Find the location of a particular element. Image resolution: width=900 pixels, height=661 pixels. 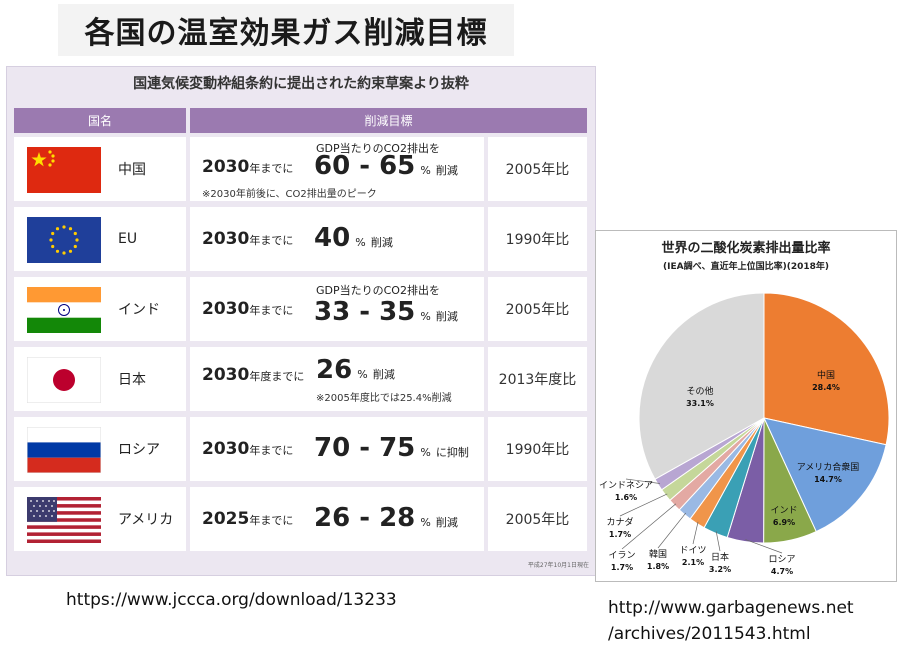

slice-value-4: 3.2% is located at coordinates (720, 569).